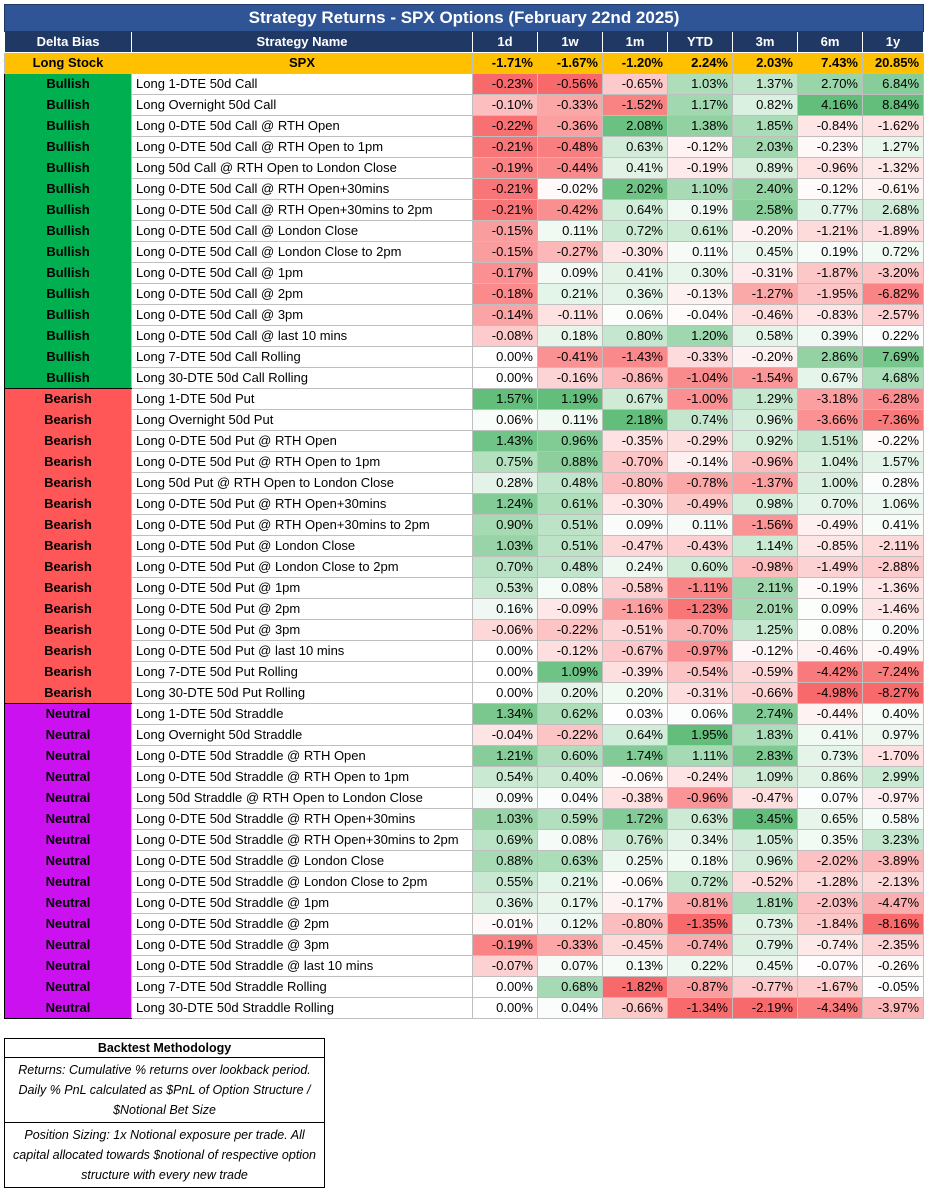 Image resolution: width=929 pixels, height=1188 pixels. Describe the element at coordinates (635, 672) in the screenshot. I see `return-value: -0.39%` at that location.